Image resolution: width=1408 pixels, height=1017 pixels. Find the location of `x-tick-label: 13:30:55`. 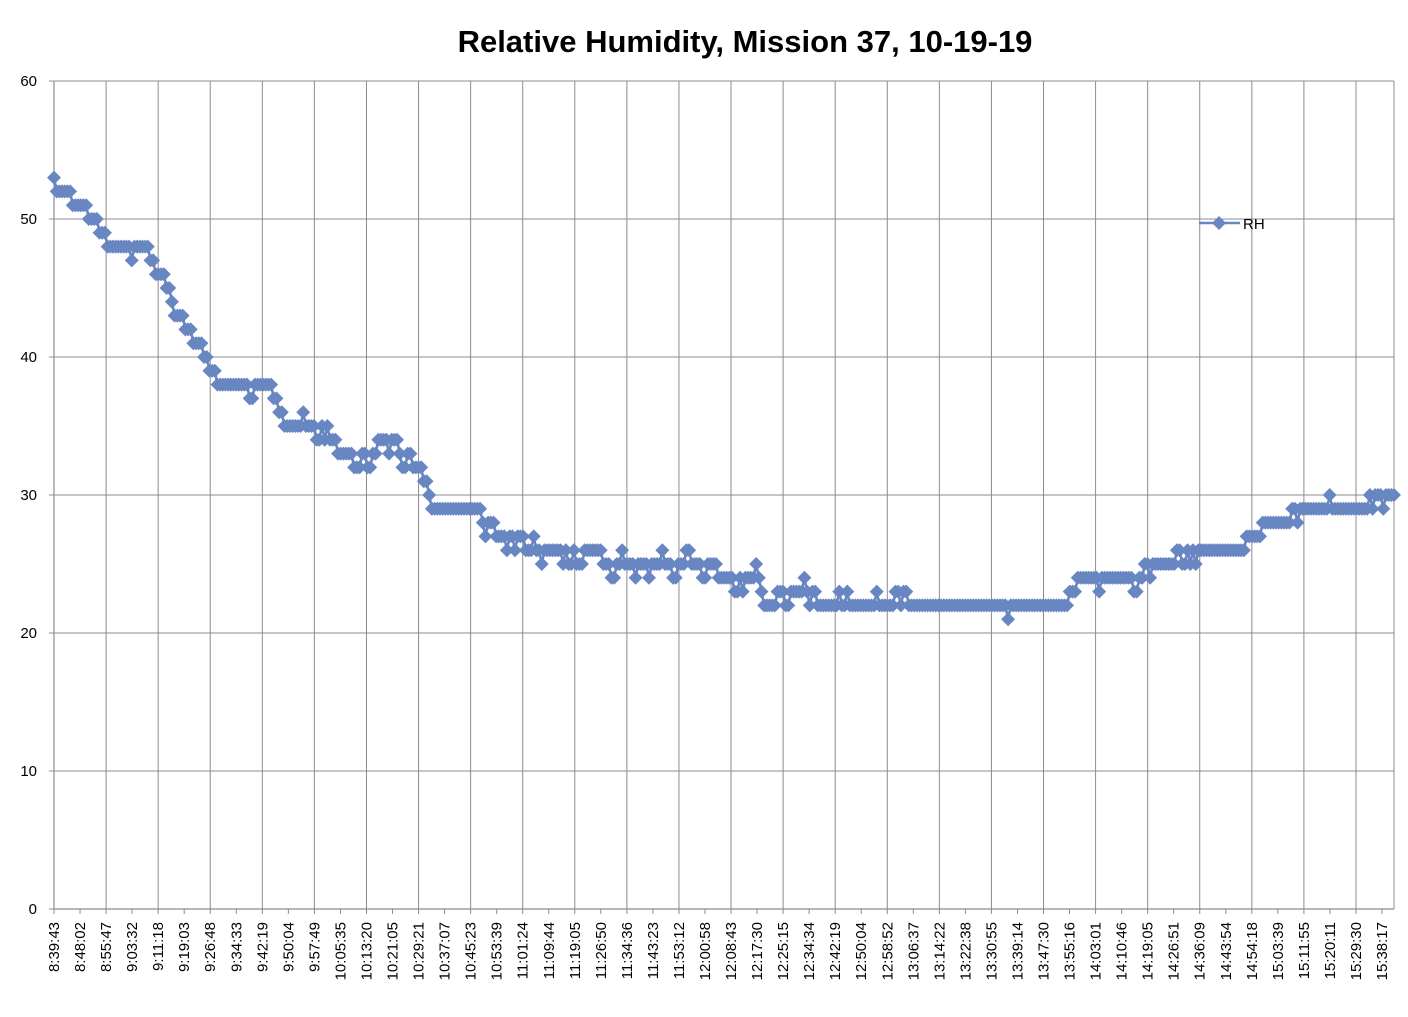

x-tick-label: 13:30:55 is located at coordinates (991, 951).